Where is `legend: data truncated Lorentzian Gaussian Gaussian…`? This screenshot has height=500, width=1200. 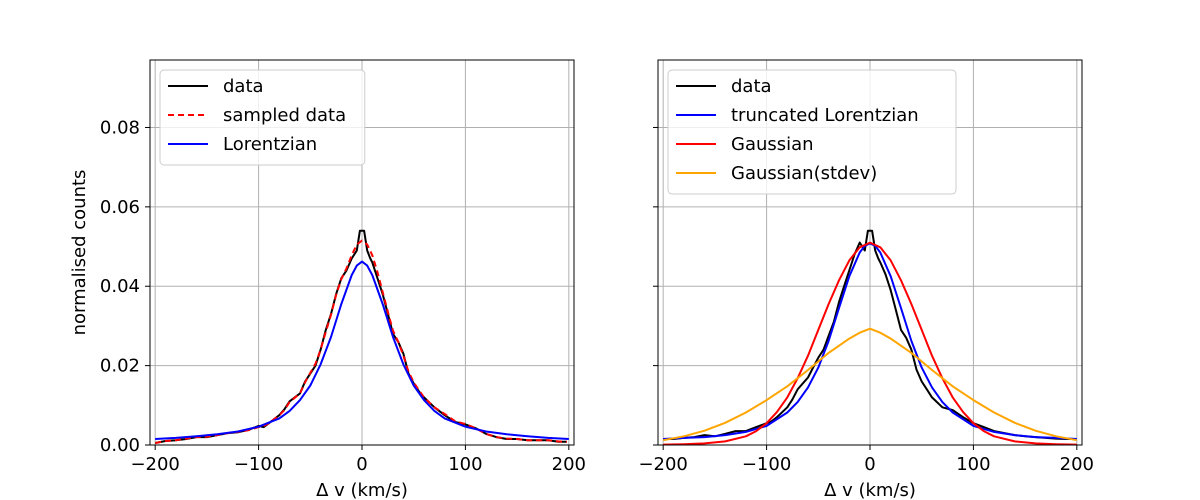
legend: data truncated Lorentzian Gaussian Gaussian… is located at coordinates (812, 132).